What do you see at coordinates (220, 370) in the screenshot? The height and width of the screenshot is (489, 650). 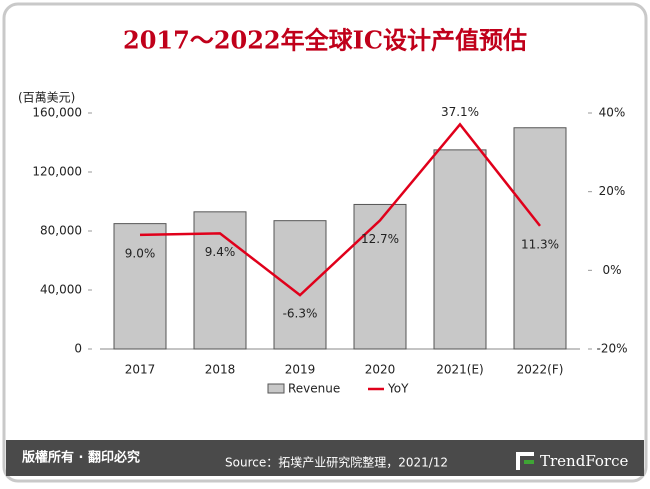 I see `x-tick-label: 2018` at bounding box center [220, 370].